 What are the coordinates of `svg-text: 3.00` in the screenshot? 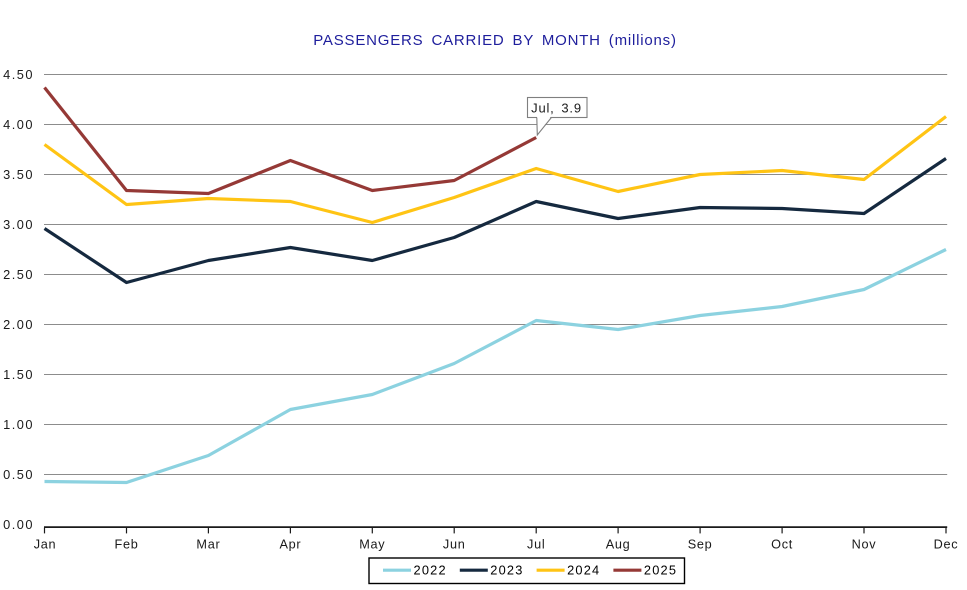 It's located at (18, 224).